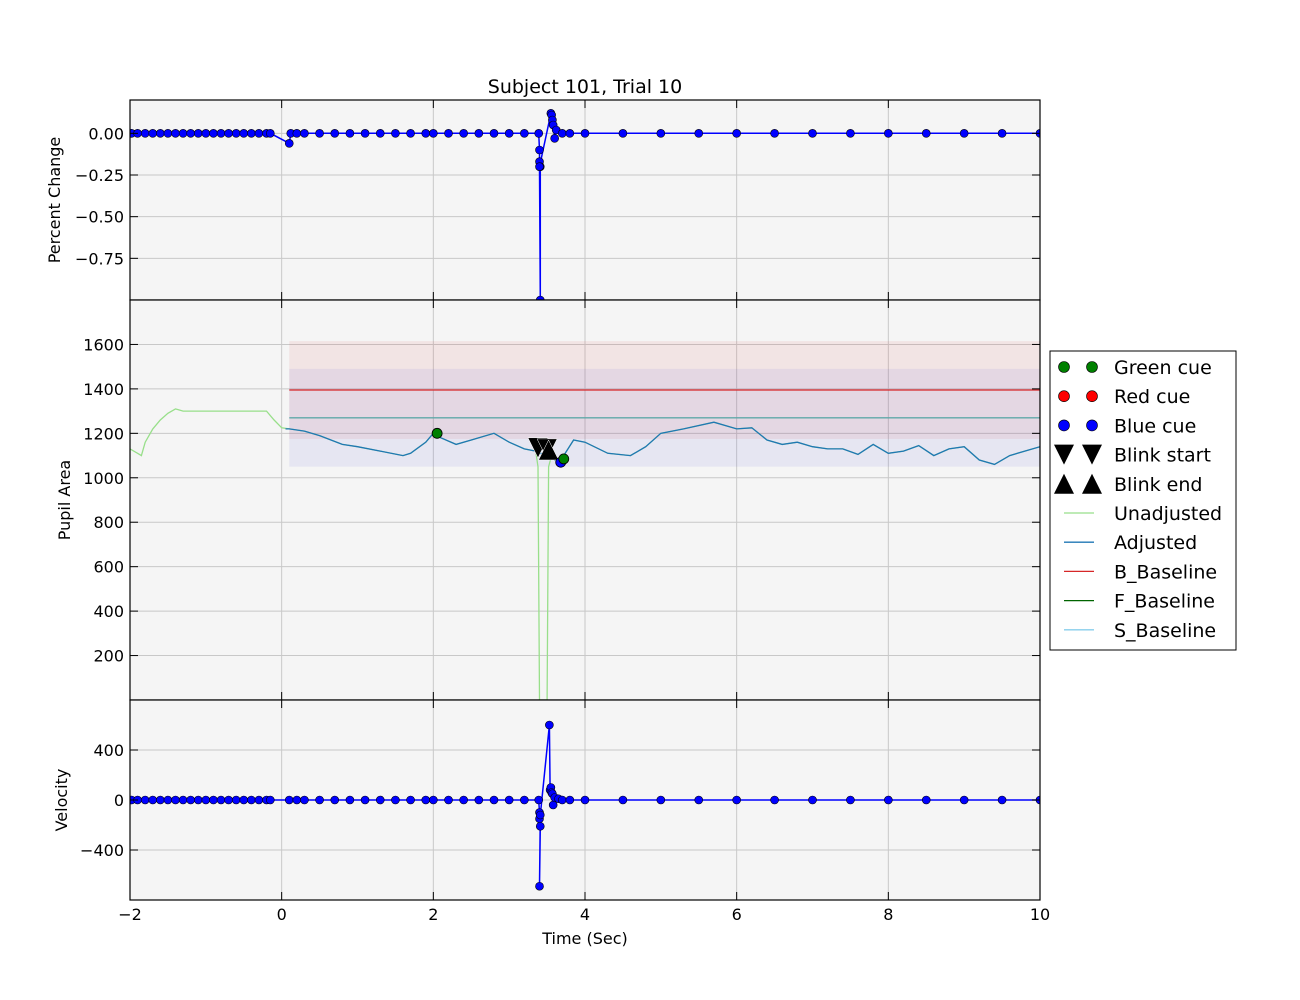 Image resolution: width=1300 pixels, height=1000 pixels. I want to click on legend-entry: Green cue, so click(1135, 368).